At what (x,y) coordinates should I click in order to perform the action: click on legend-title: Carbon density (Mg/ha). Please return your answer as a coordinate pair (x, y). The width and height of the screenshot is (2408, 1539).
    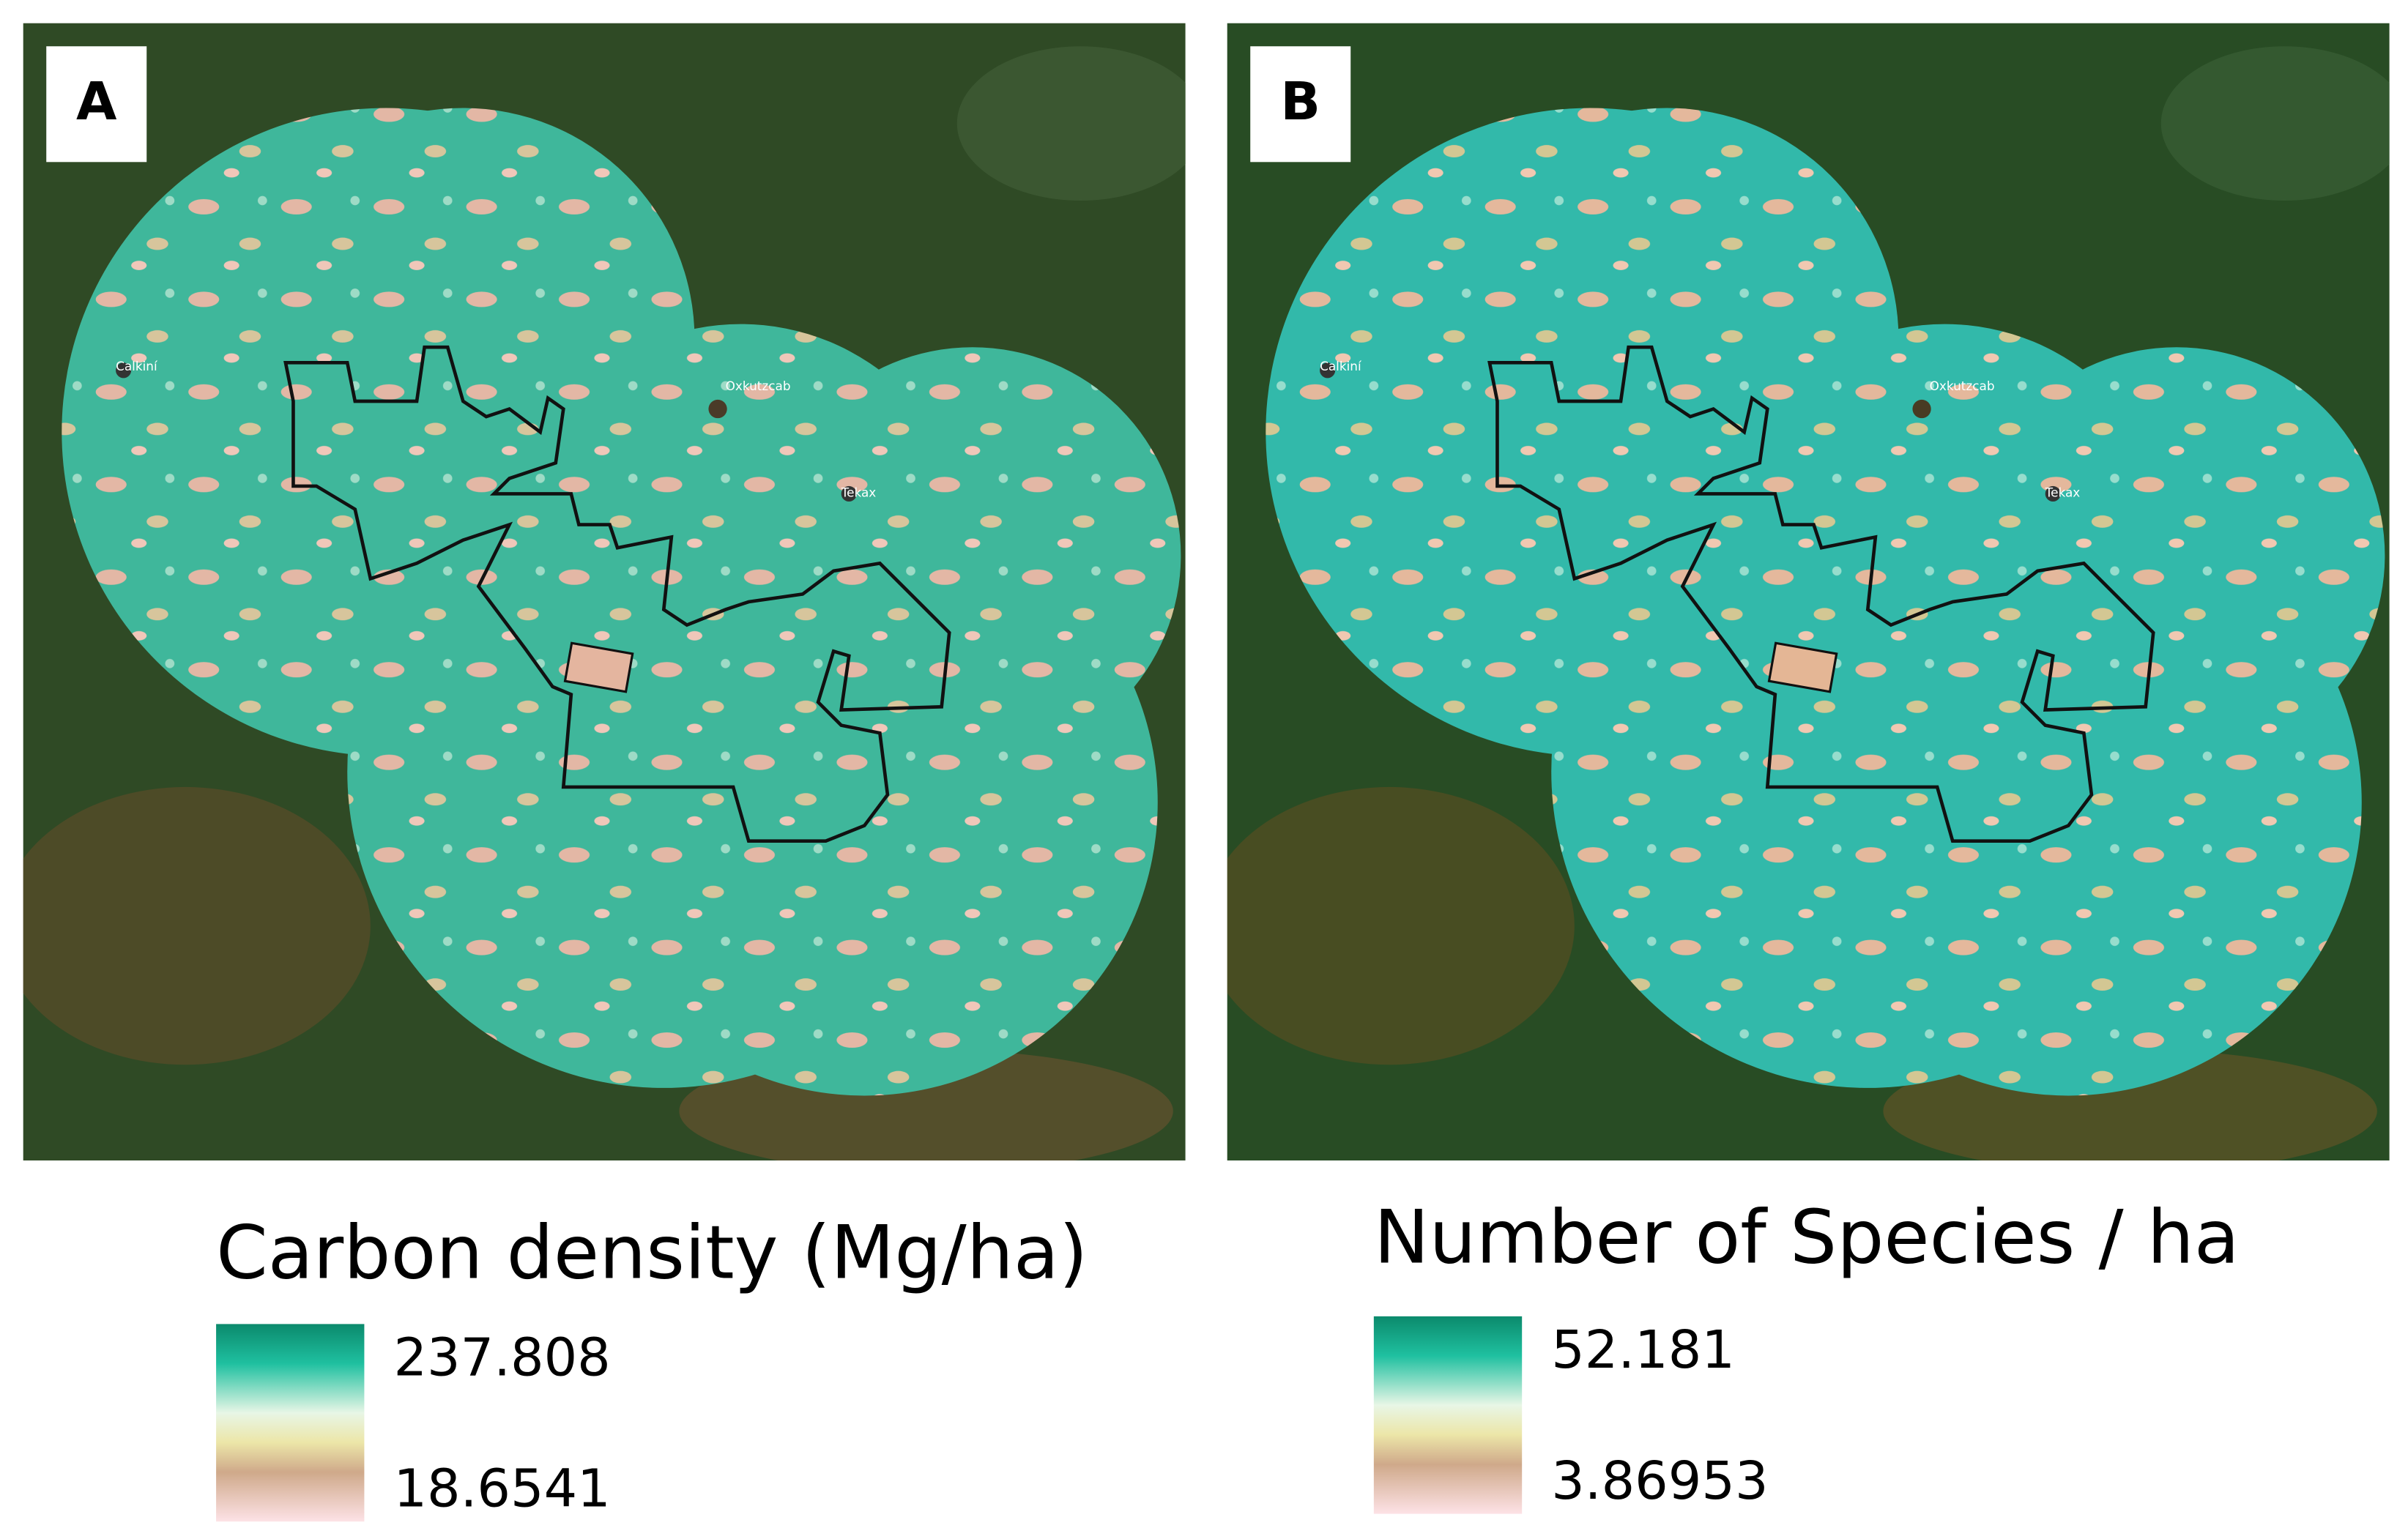
    Looking at the image, I should click on (652, 1253).